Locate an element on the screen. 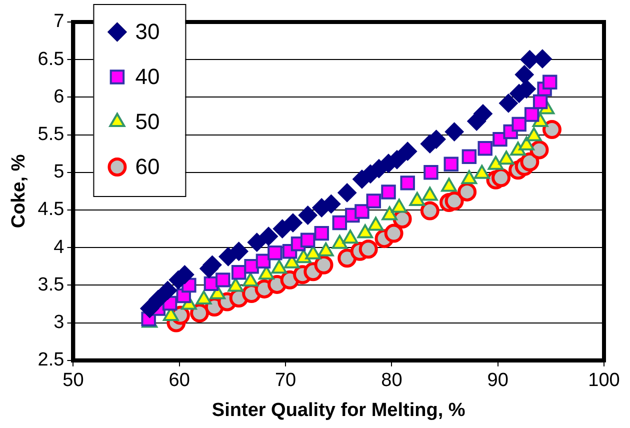  y-tick-label: 3.5 is located at coordinates (51, 285).